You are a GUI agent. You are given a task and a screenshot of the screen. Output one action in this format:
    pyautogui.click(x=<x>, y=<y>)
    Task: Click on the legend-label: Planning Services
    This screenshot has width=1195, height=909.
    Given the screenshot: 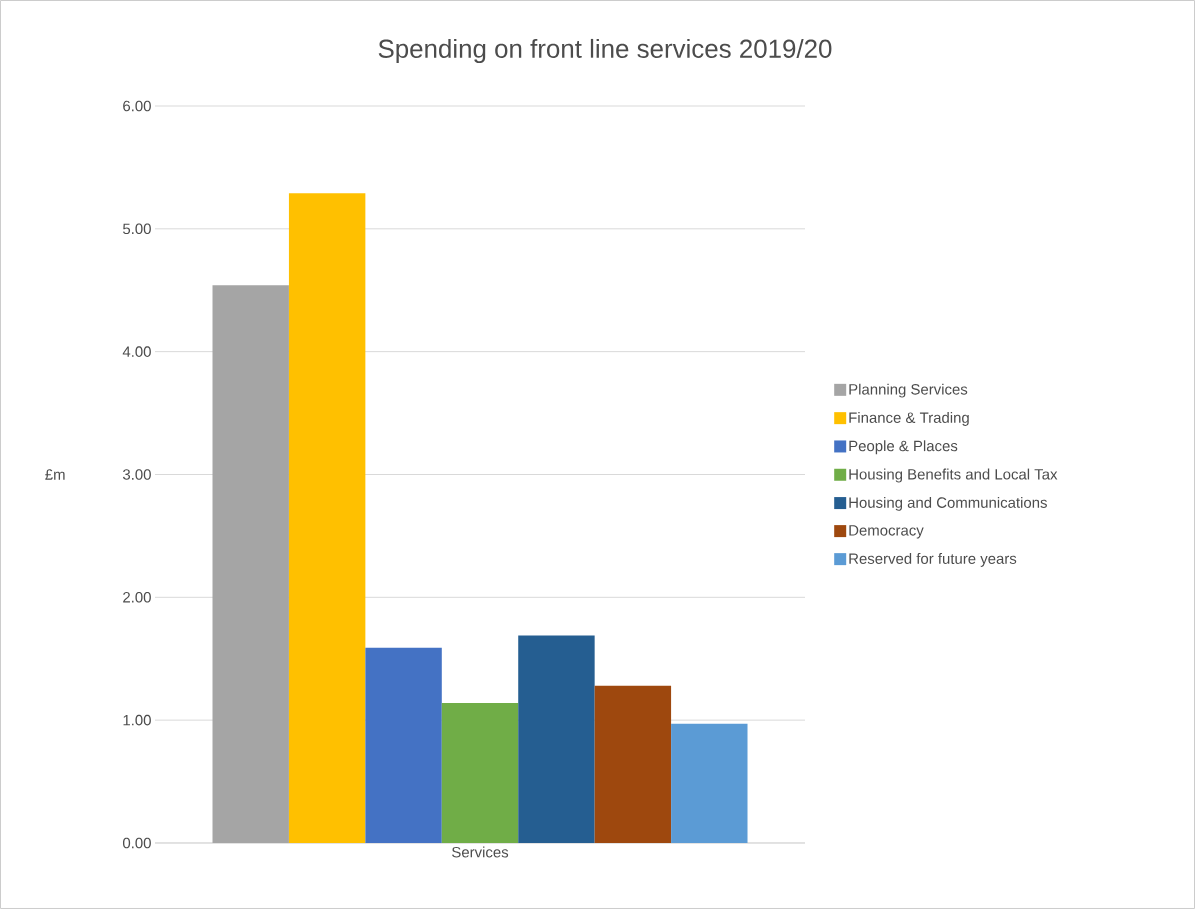 What is the action you would take?
    pyautogui.click(x=908, y=390)
    